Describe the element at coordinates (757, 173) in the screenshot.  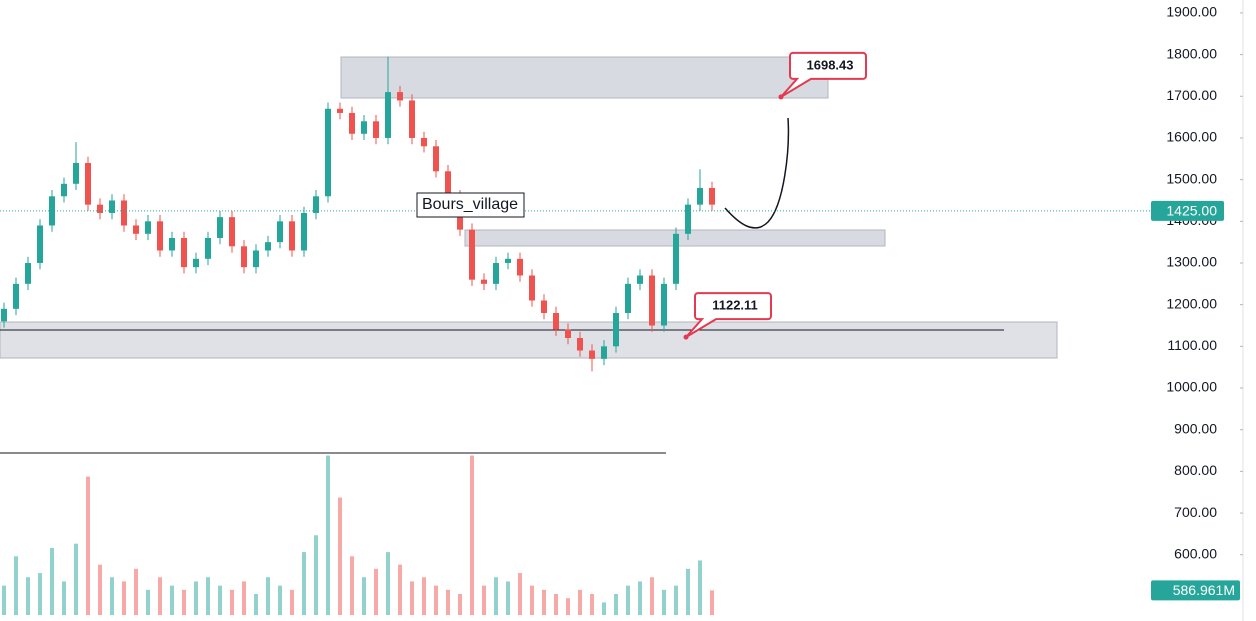
I see `projection-curve` at that location.